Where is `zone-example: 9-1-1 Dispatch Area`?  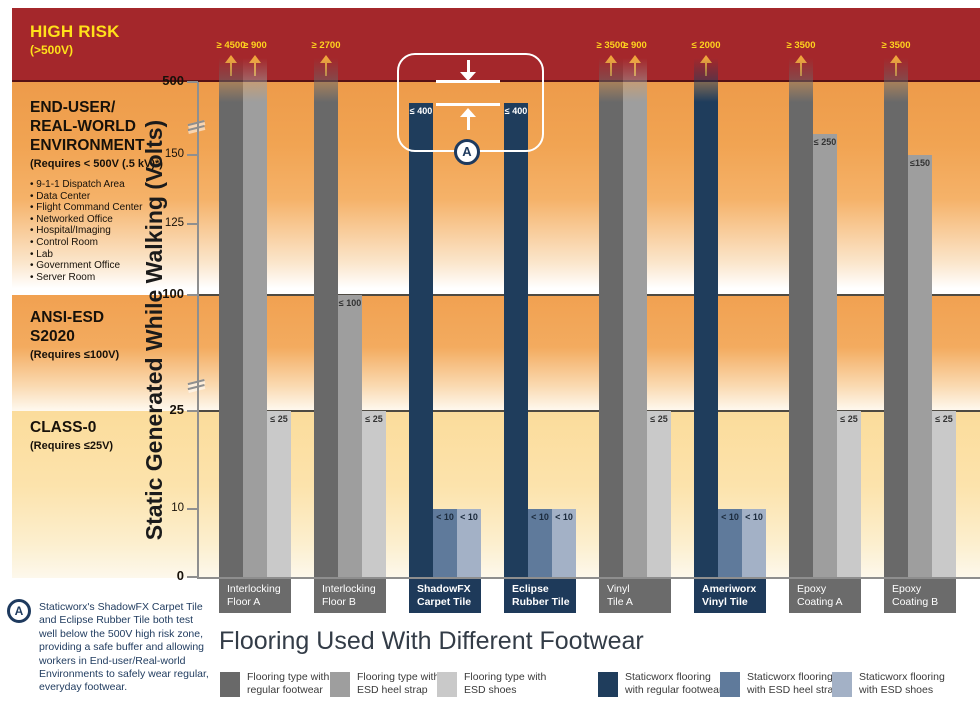
zone-example: 9-1-1 Dispatch Area is located at coordinates (96, 185).